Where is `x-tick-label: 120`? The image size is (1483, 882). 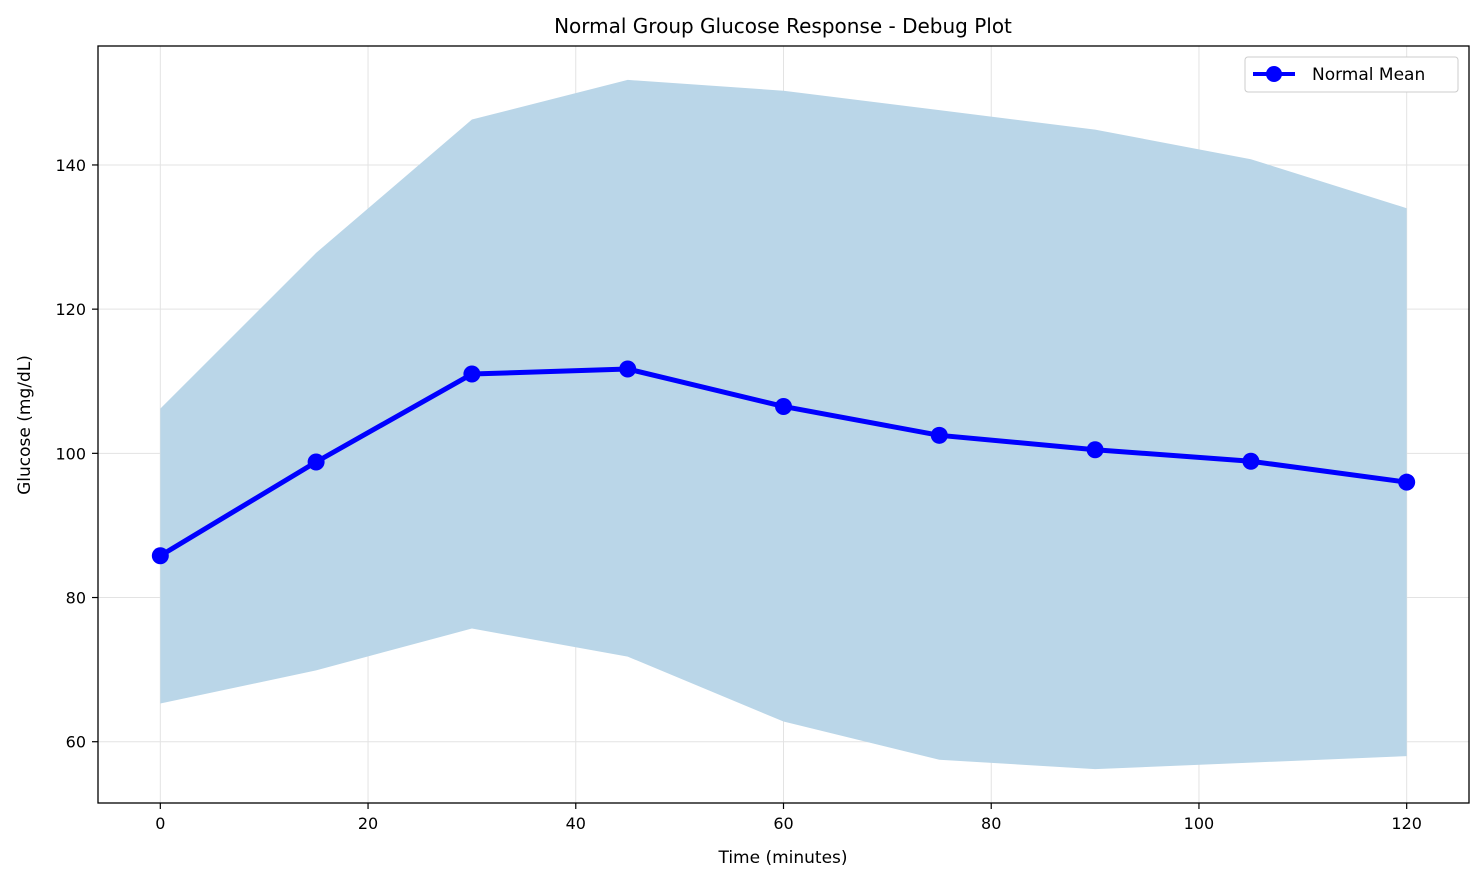 x-tick-label: 120 is located at coordinates (1406, 823).